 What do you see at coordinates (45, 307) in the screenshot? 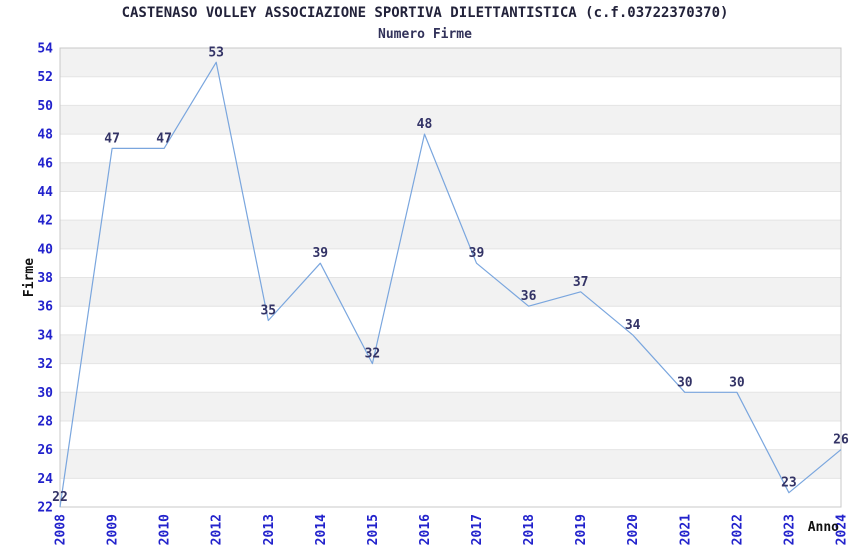
I see `y-tick-label: 36` at bounding box center [45, 307].